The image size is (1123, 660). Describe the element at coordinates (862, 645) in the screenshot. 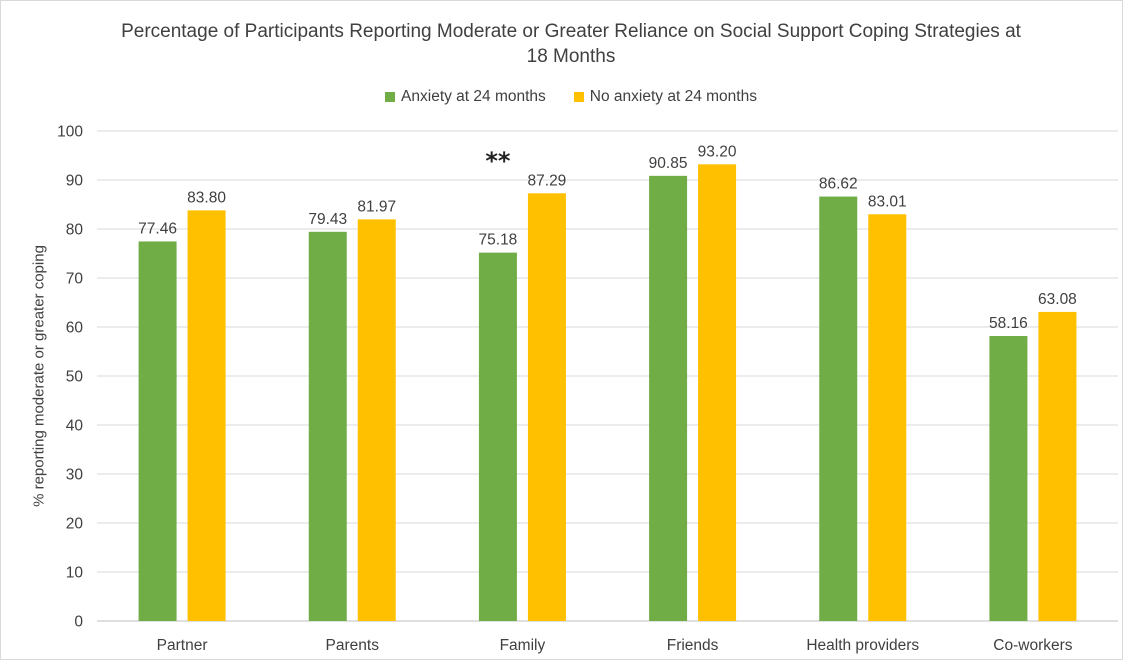

I see `x-tick-label: Health providers` at that location.